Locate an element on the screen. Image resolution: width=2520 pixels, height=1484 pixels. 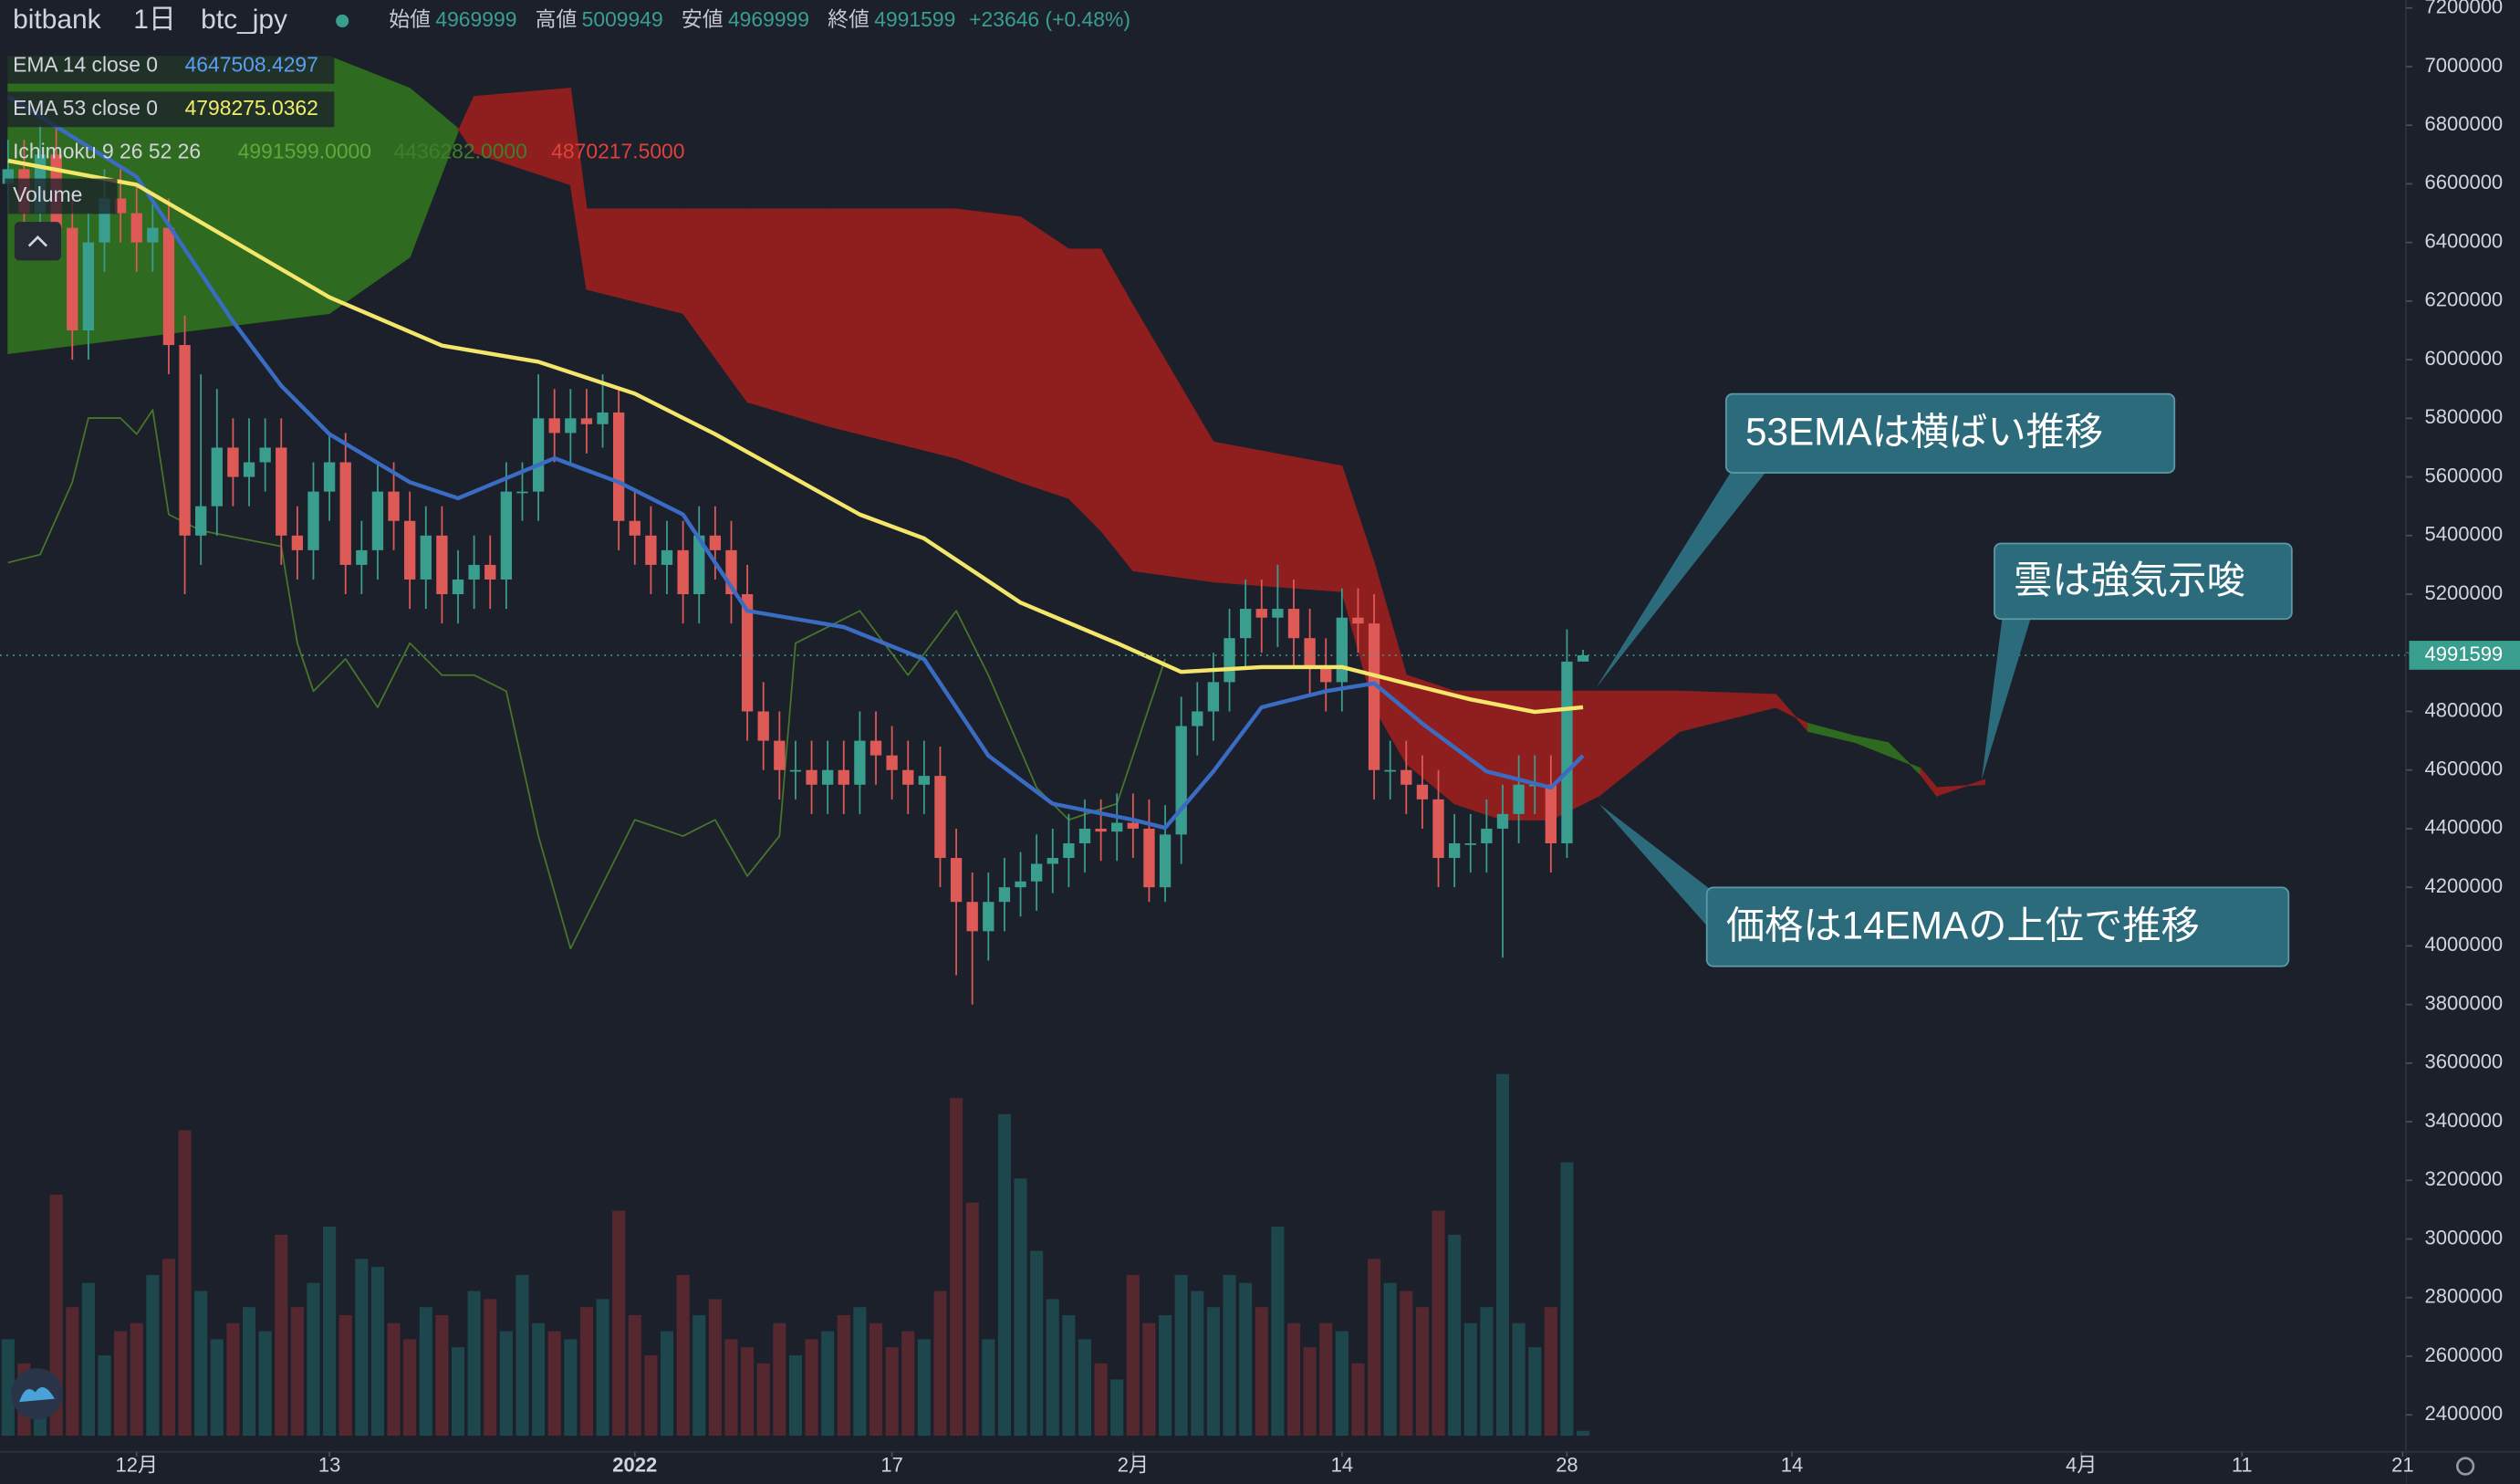
legend-value: 4991599.0000 is located at coordinates (304, 150).